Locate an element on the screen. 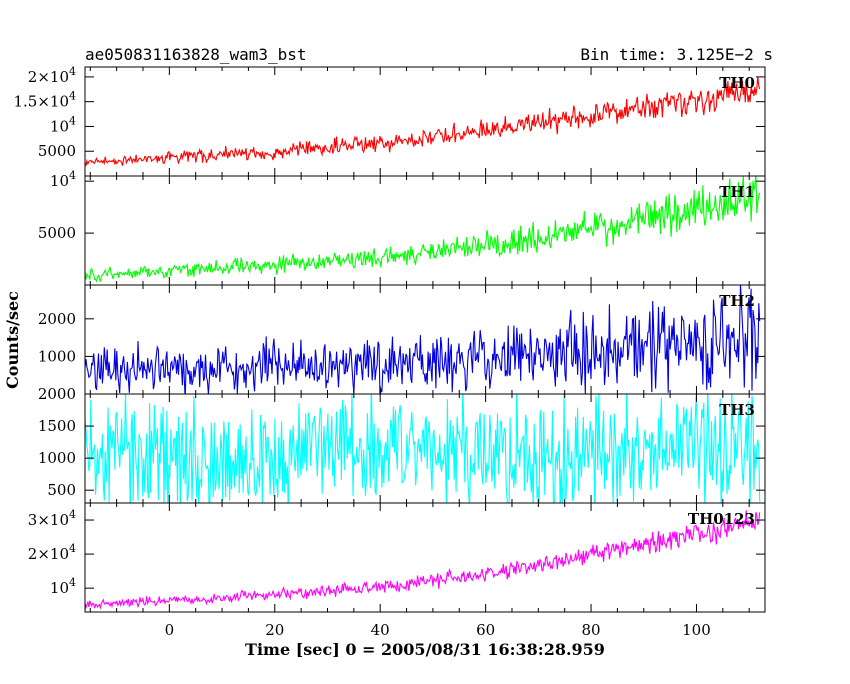 This screenshot has height=684, width=850. panel-th2: 1000 2000 TH2 is located at coordinates (402, 339).